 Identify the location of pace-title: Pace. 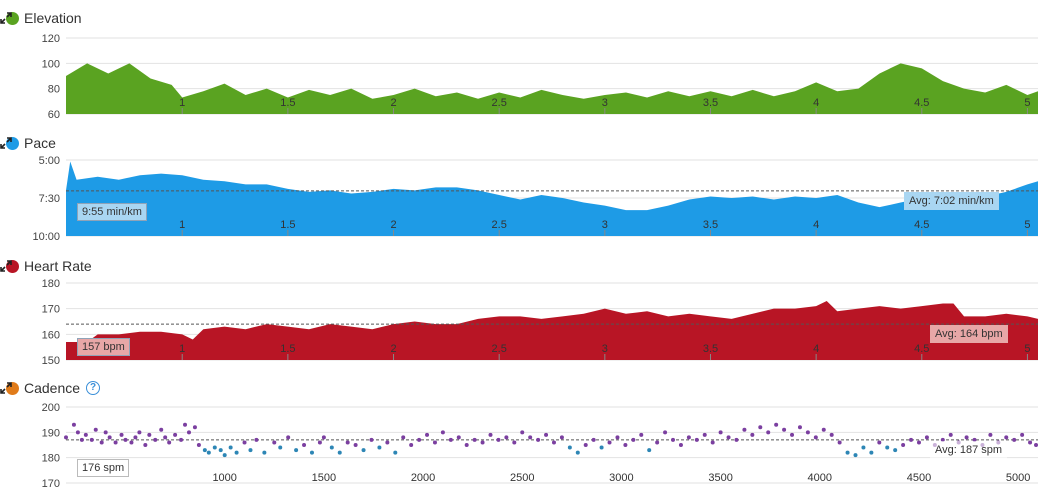
(31, 143).